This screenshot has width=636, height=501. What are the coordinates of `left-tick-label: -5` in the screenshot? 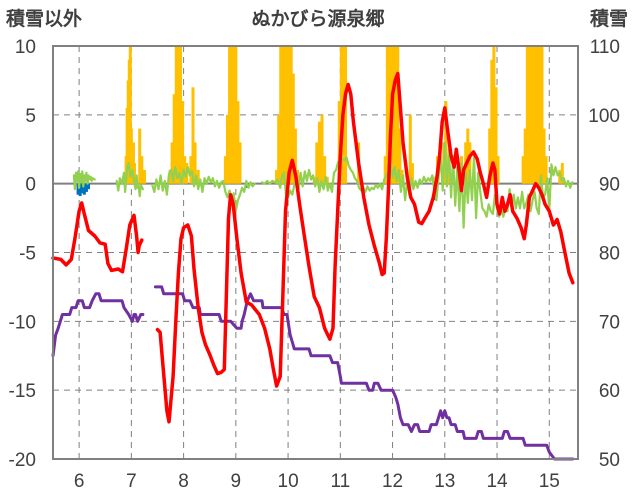 It's located at (27, 254).